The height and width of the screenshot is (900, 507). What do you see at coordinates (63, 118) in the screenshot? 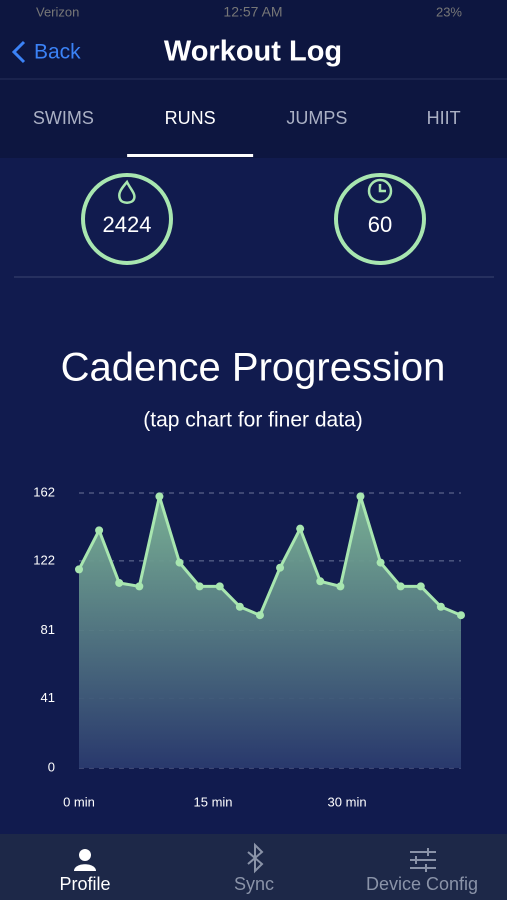
I see `tab: SWIMS` at bounding box center [63, 118].